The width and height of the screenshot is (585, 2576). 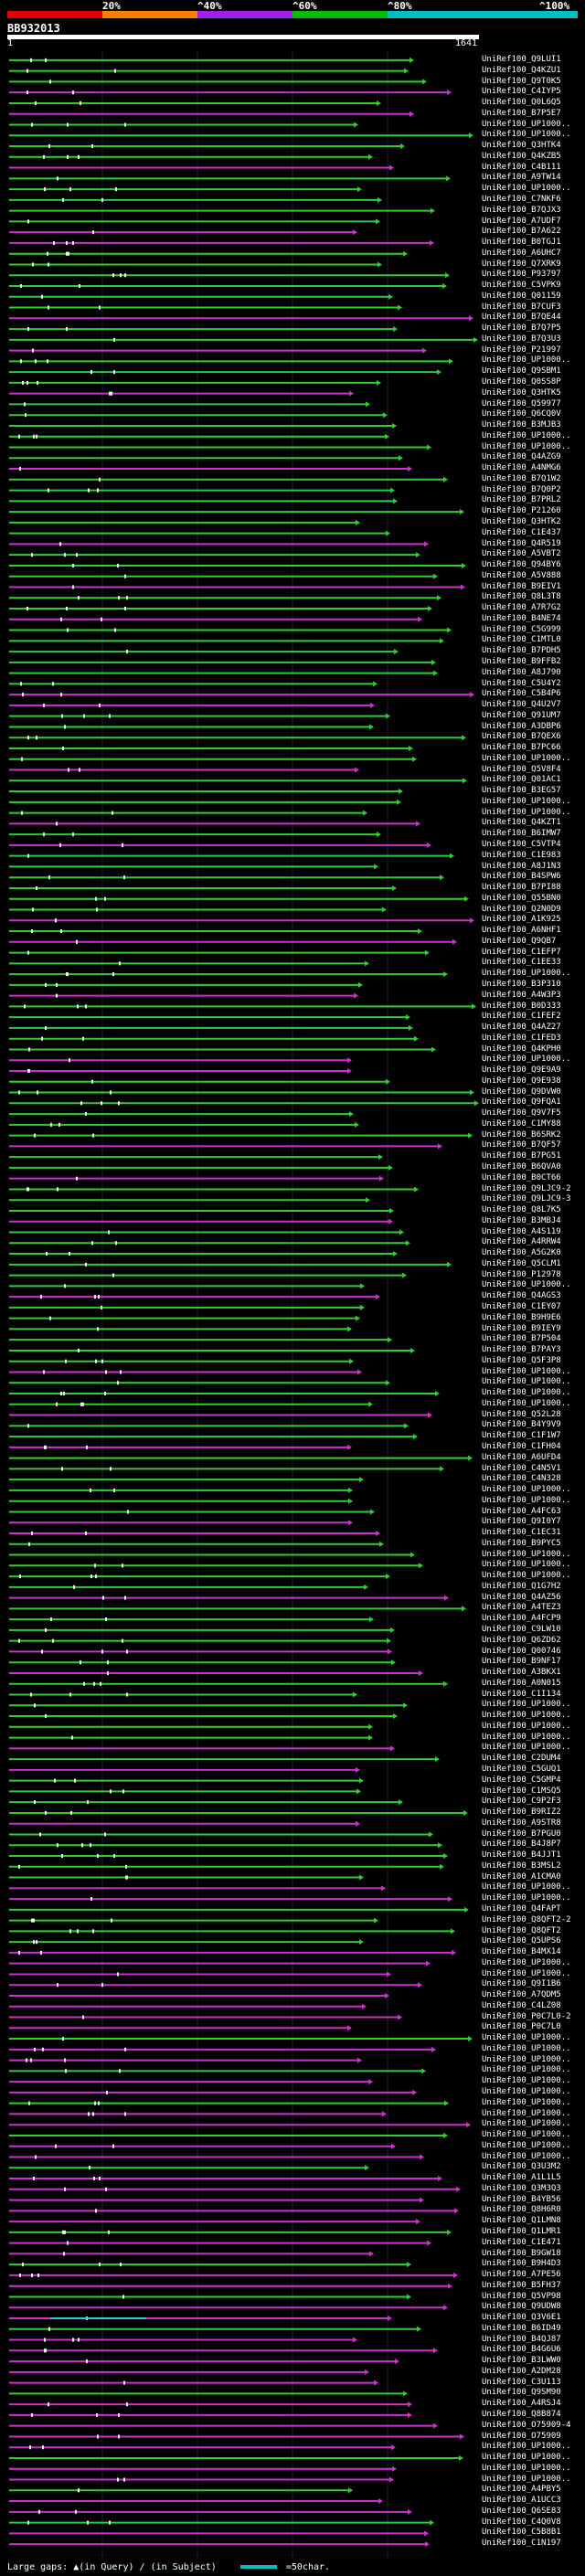 I want to click on hit-label: UniRef100_Q4U2V7, so click(x=521, y=705).